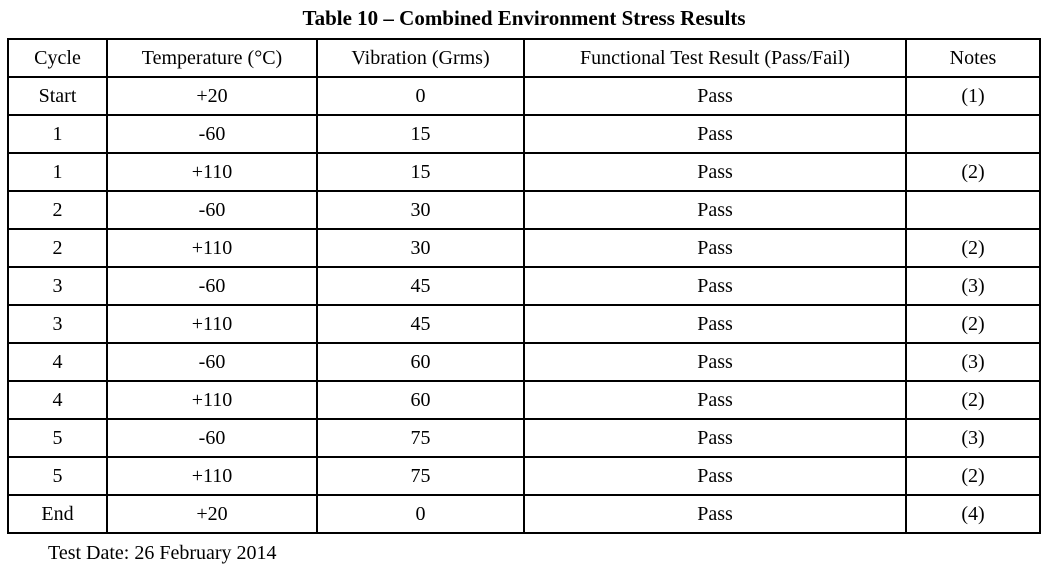 This screenshot has height=577, width=1048. I want to click on table-row: 1 +110 15 Pass (2), so click(524, 172).